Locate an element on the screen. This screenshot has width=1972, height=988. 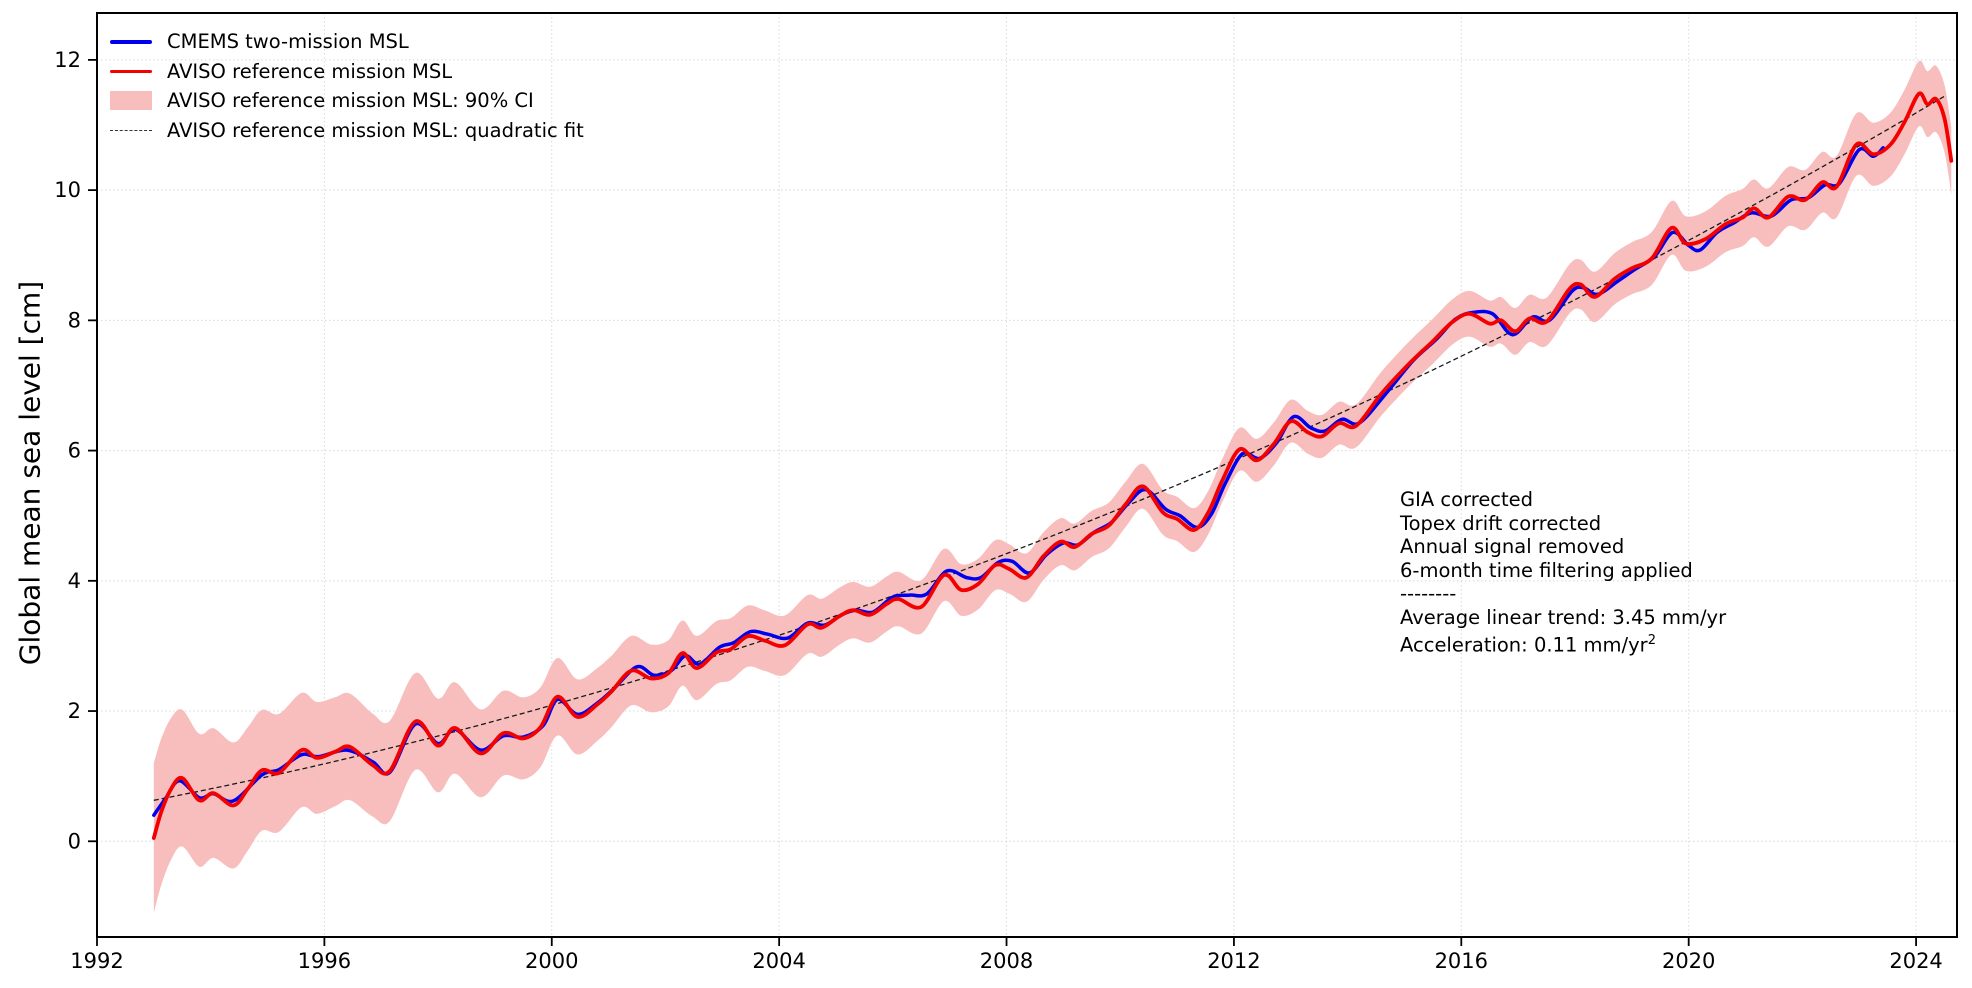
annotation-line-gia: GIA corrected is located at coordinates (1467, 499).